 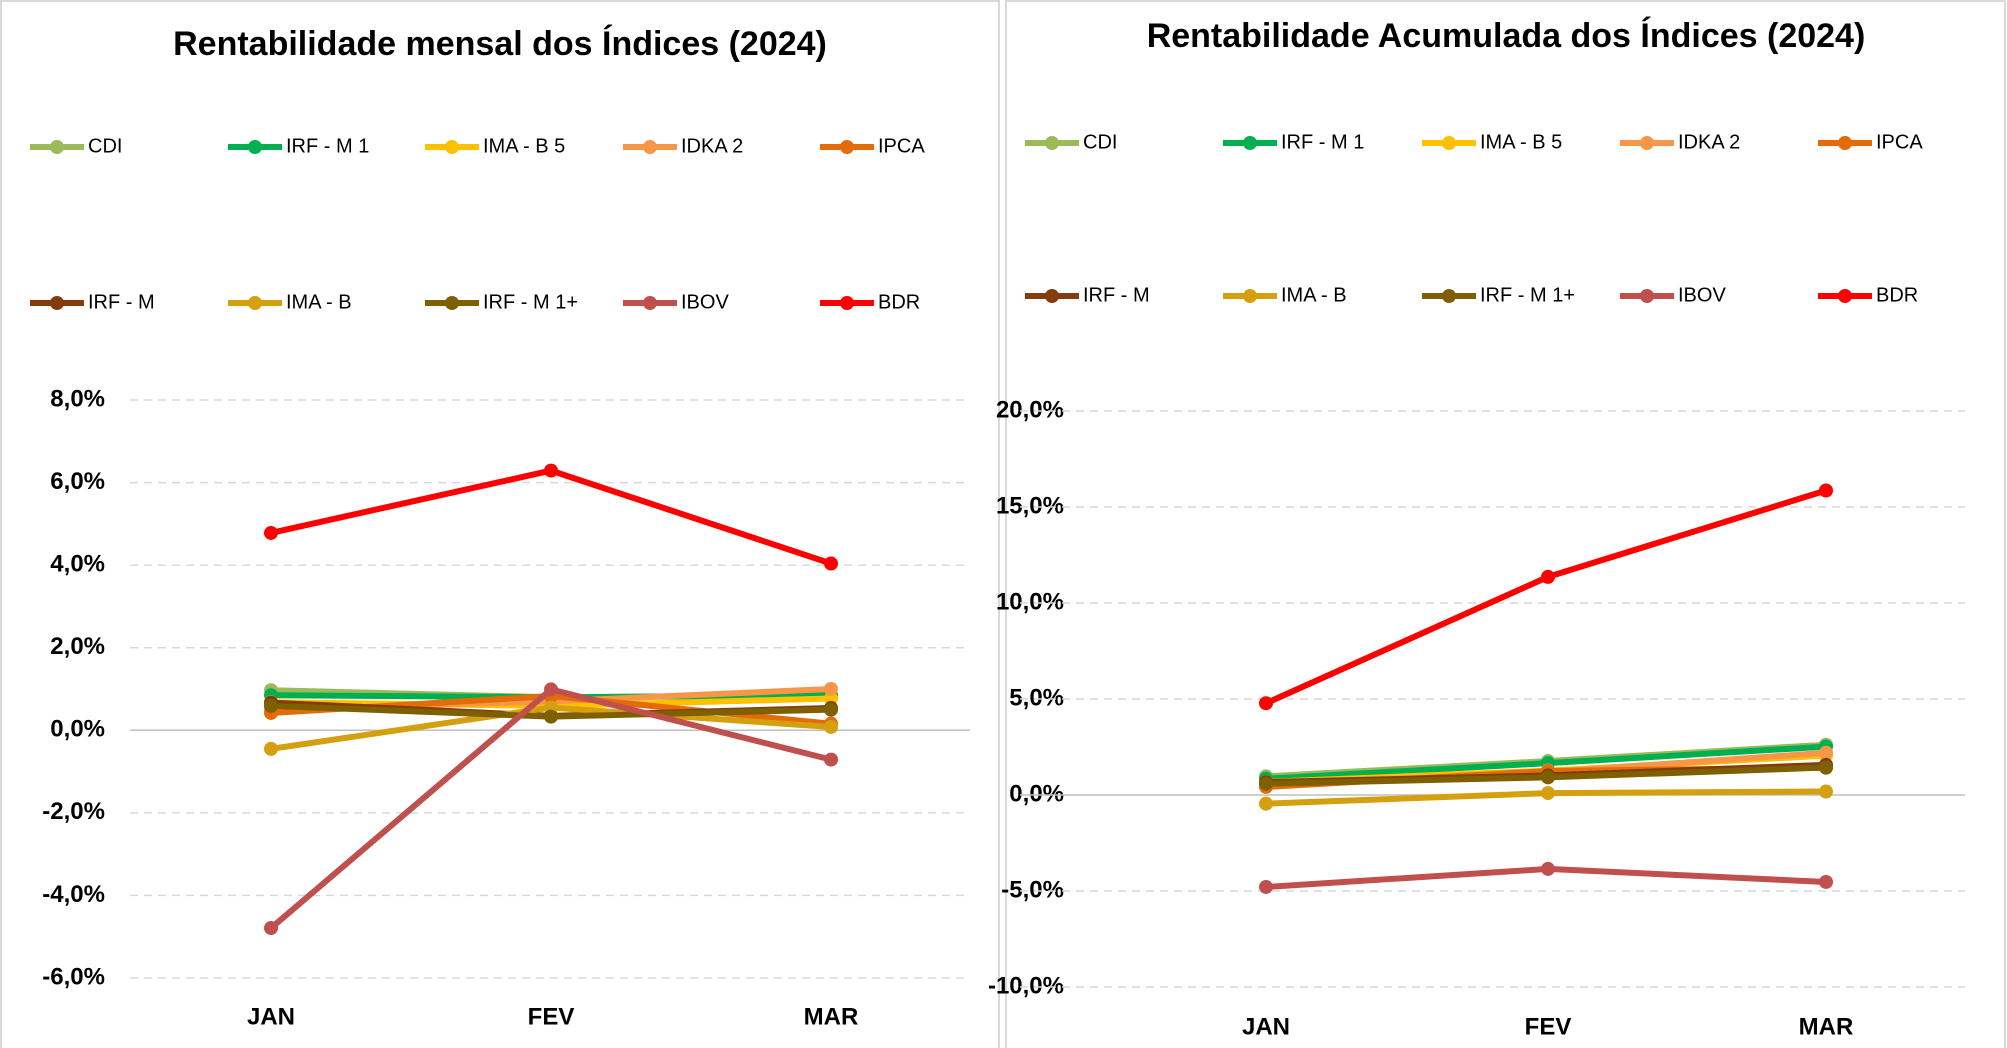 I want to click on y-tick-label: 8,0%, so click(x=77, y=398).